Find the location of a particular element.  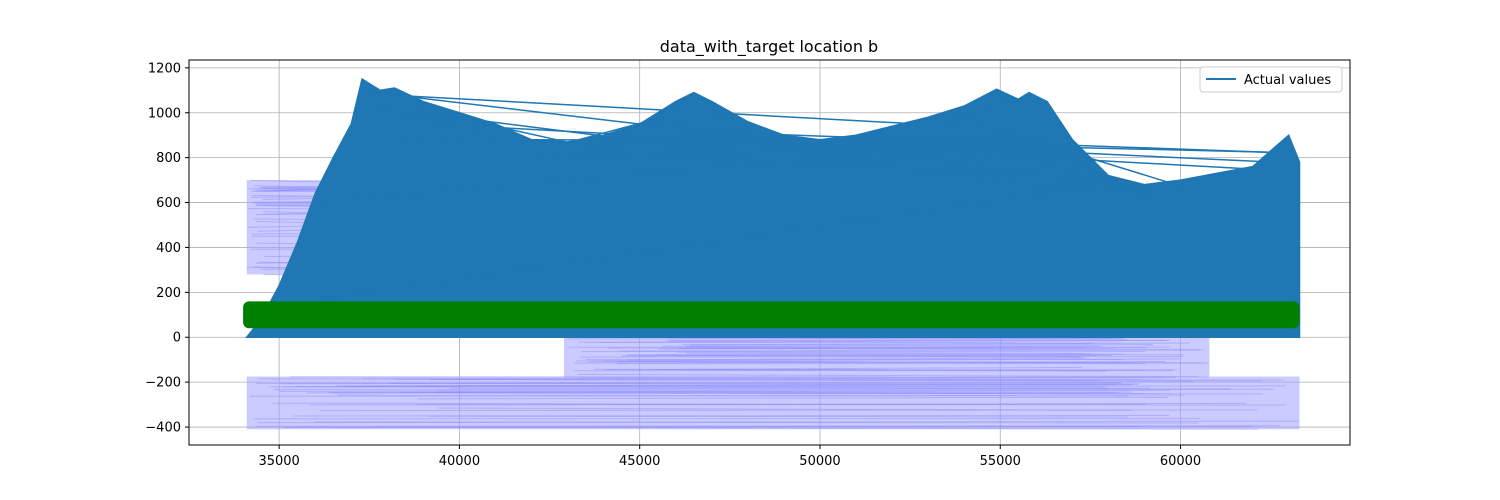

x-tick-label: 35000 is located at coordinates (278, 461).